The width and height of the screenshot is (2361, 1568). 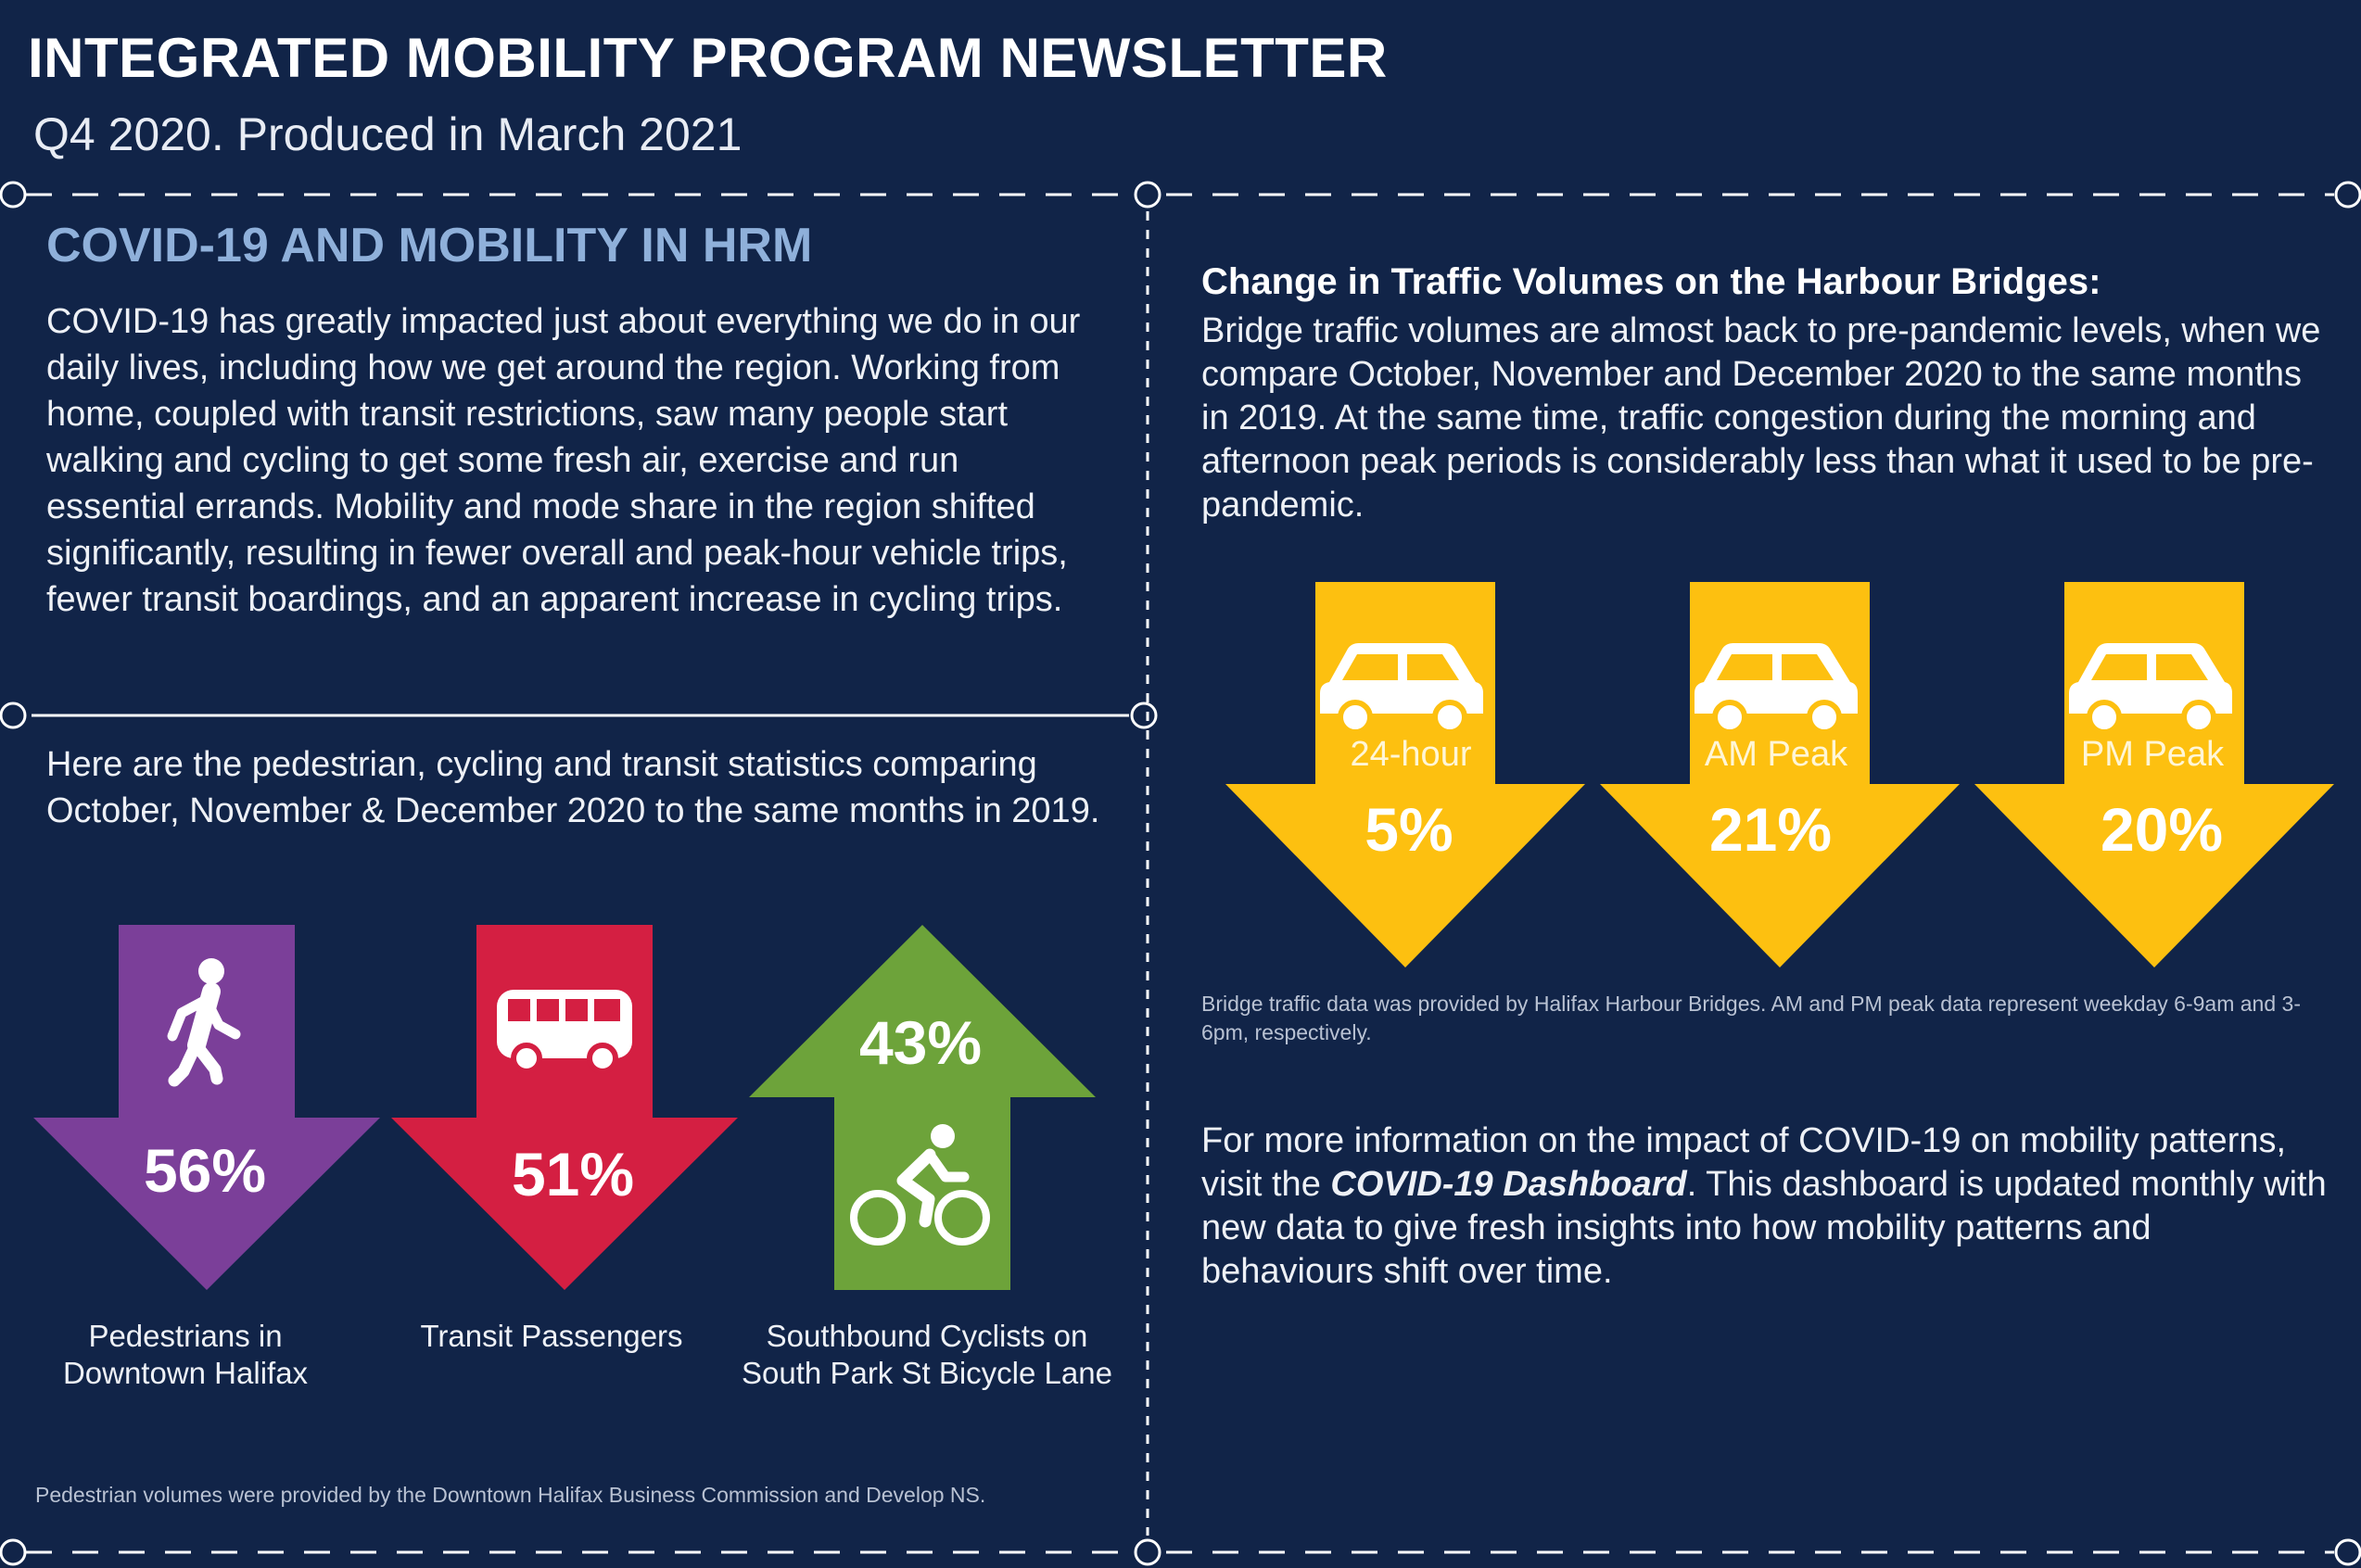 What do you see at coordinates (573, 1174) in the screenshot?
I see `transit-stat-value: 51%` at bounding box center [573, 1174].